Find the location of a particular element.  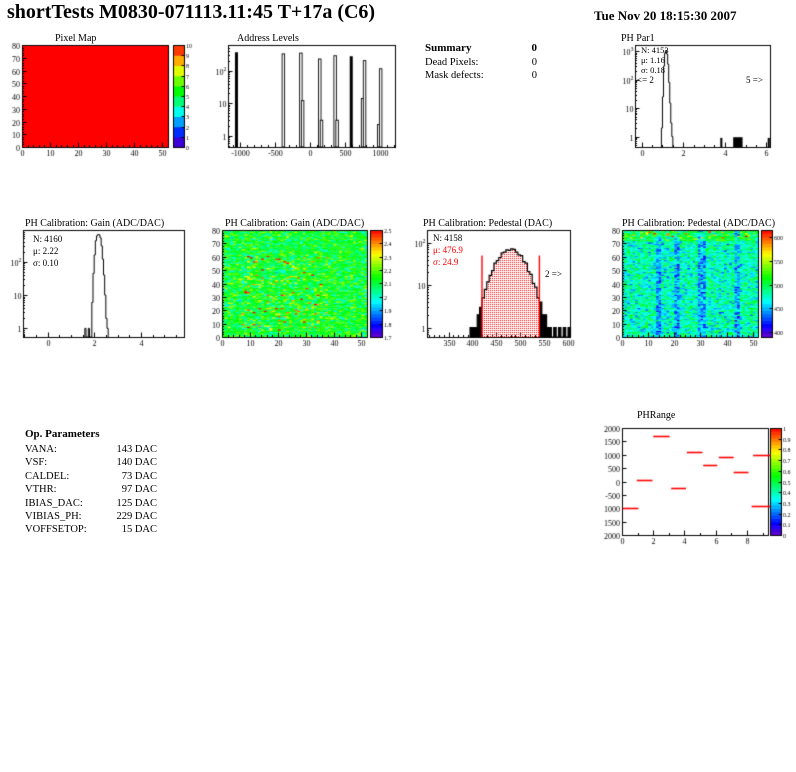

op-param-label: VSF: is located at coordinates (36, 463).